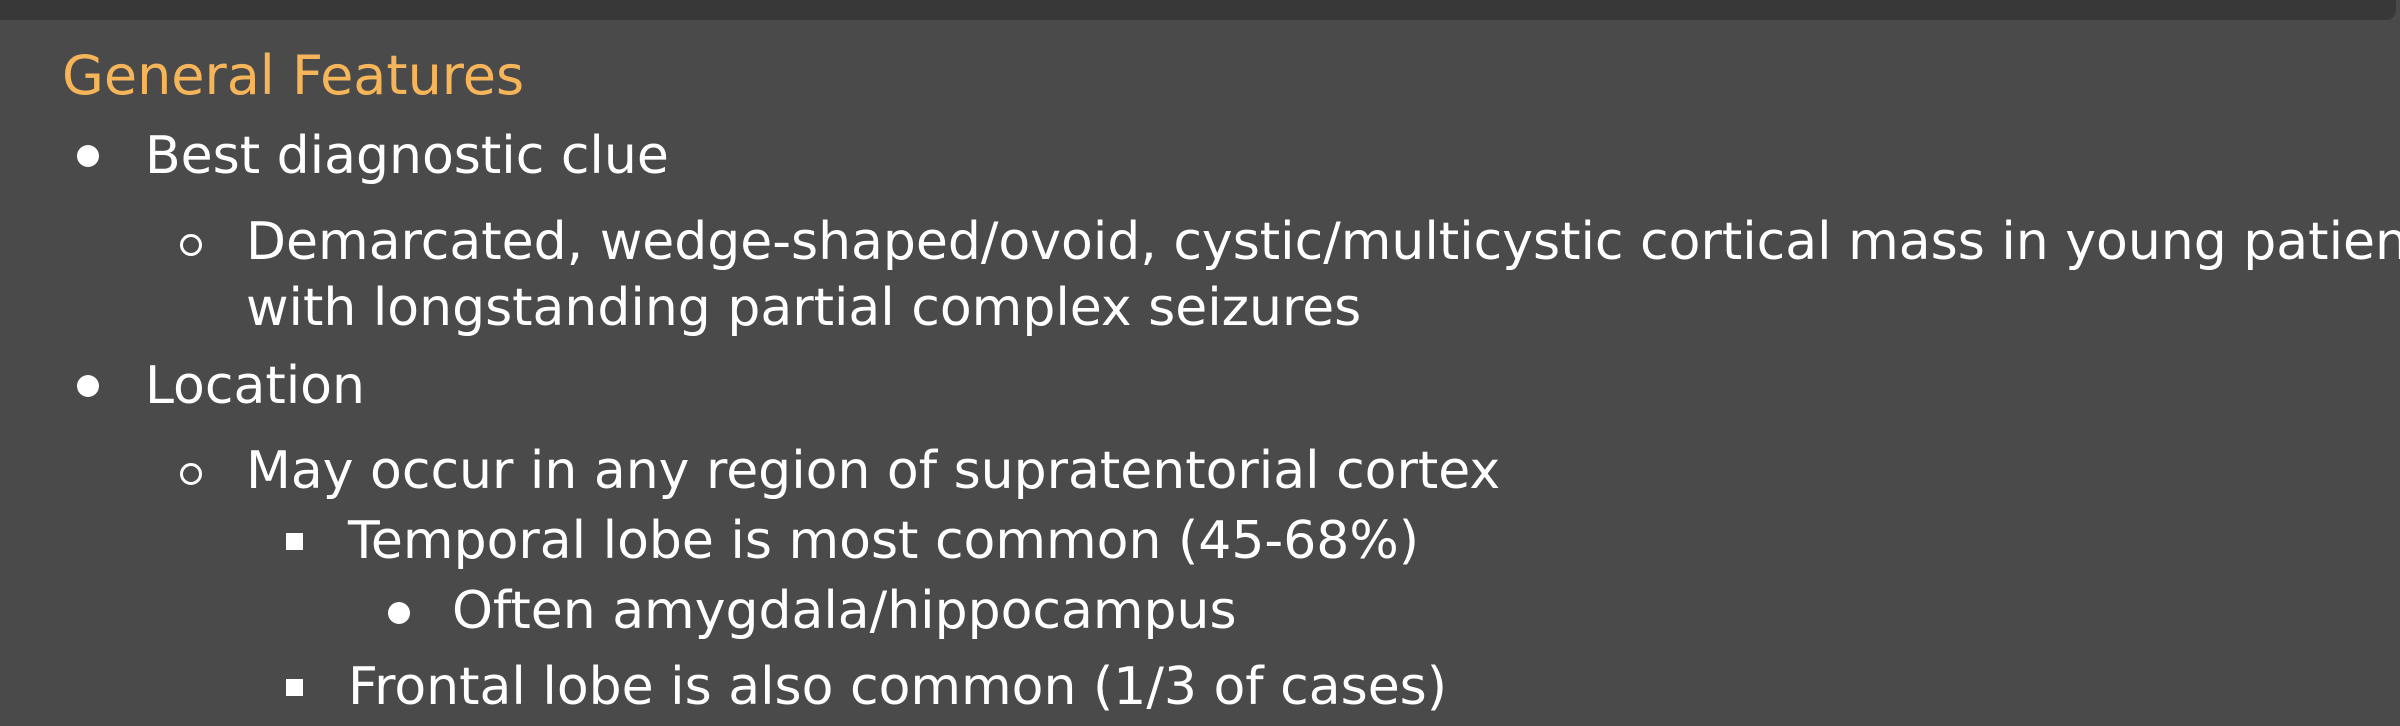  What do you see at coordinates (293, 75) in the screenshot?
I see `section-heading: General Features` at bounding box center [293, 75].